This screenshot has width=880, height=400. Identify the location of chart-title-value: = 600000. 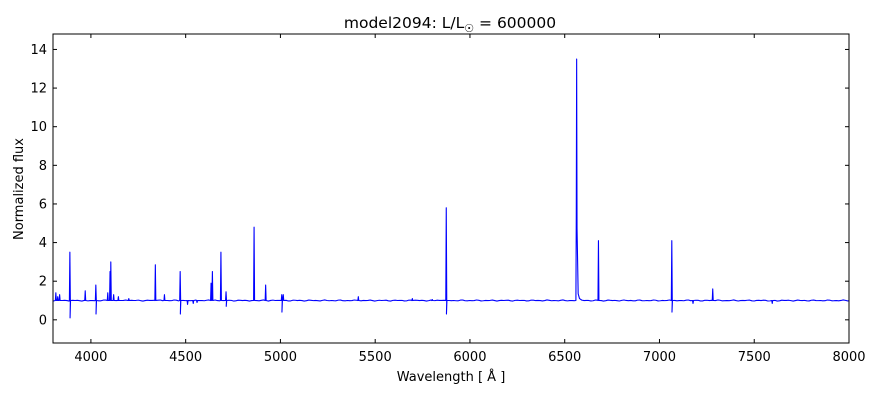
(515, 23).